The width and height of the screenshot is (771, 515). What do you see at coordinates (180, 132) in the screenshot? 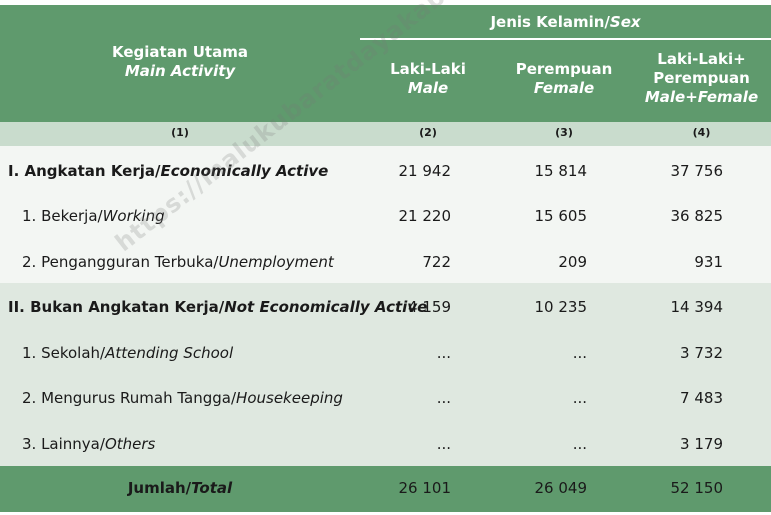
I see `column-number-1: (1)` at bounding box center [180, 132].